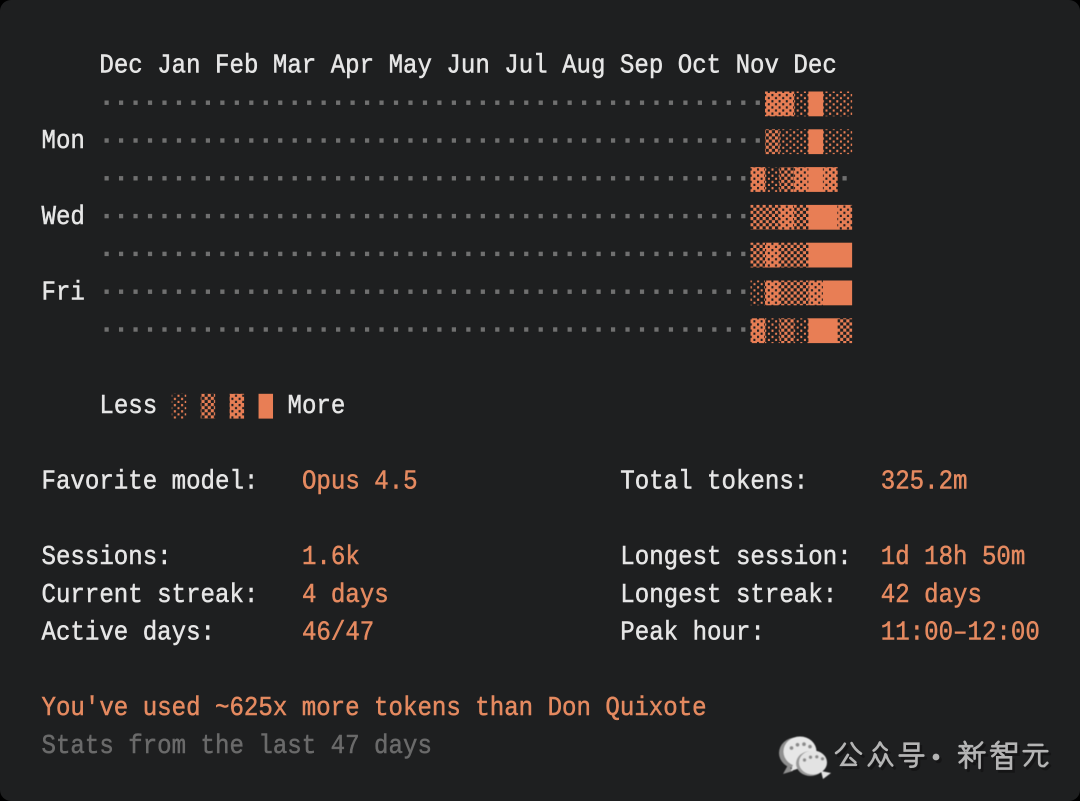  I want to click on svg-text: 4 days, so click(345, 595).